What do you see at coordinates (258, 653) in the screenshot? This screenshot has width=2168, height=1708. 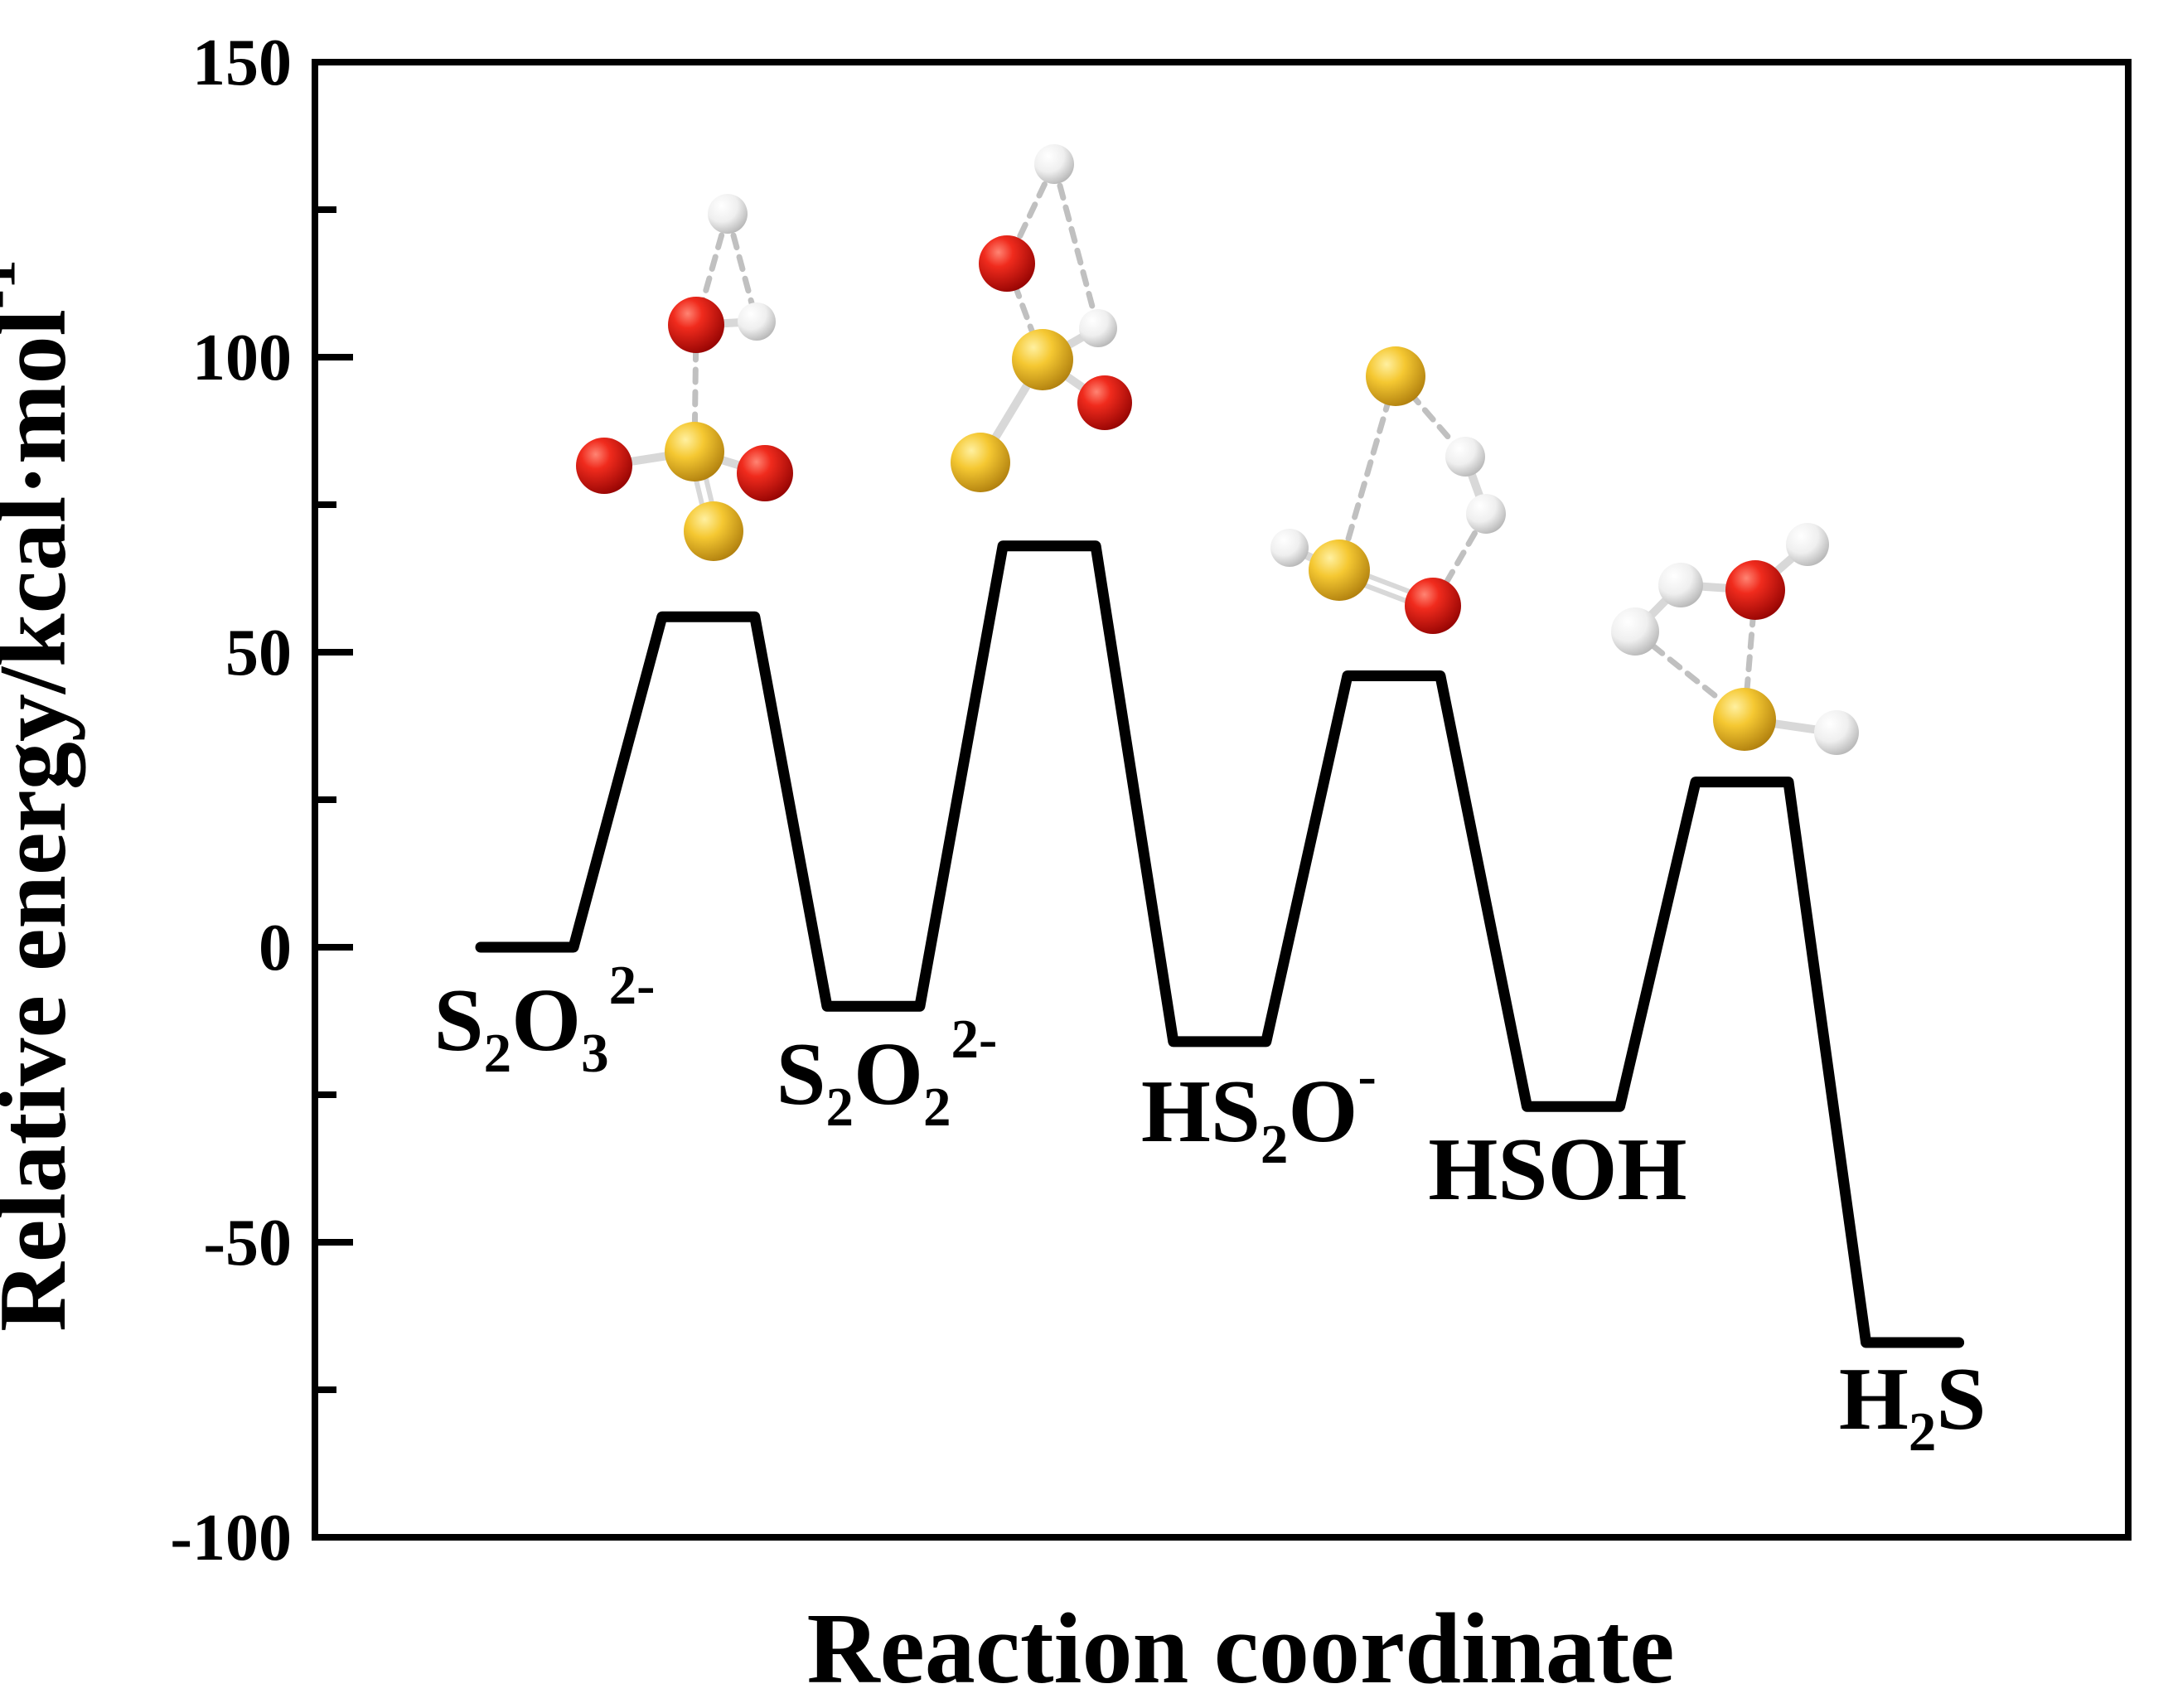 I see `y-tick-label: 50` at bounding box center [258, 653].